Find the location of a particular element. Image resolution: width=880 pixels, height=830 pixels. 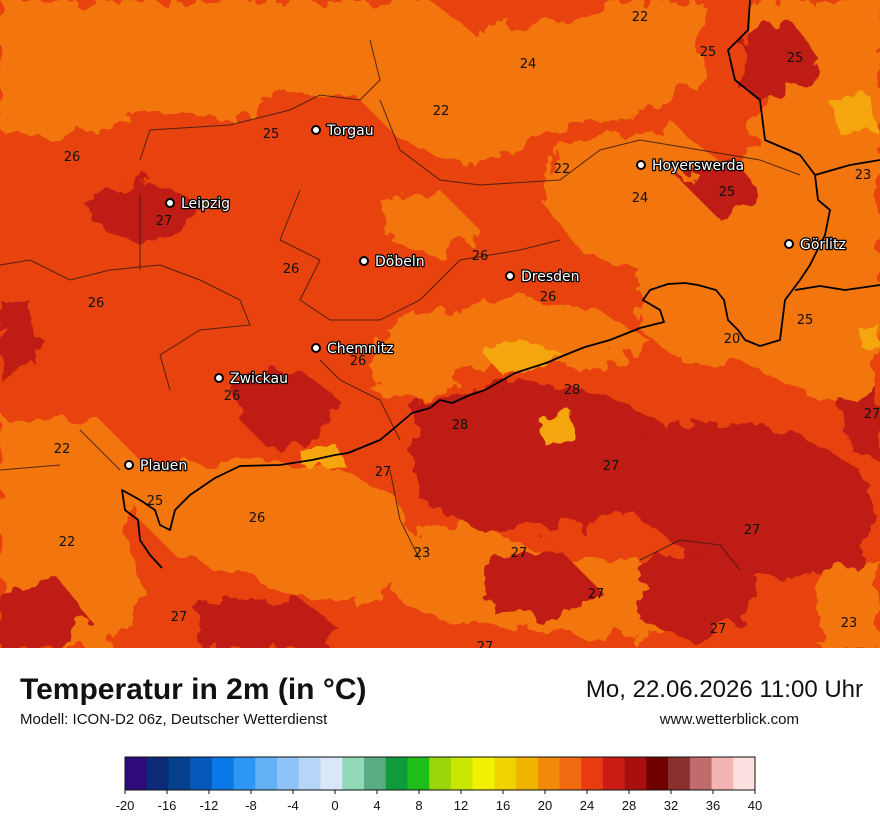

legend-tick-label: 28 is located at coordinates (629, 805).